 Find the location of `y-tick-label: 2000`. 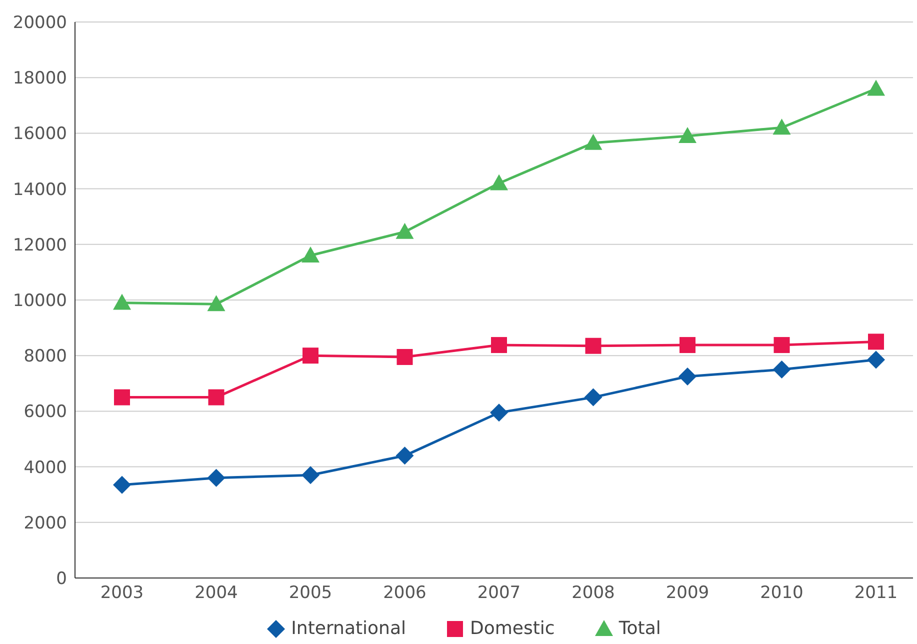

y-tick-label: 2000 is located at coordinates (45, 523).